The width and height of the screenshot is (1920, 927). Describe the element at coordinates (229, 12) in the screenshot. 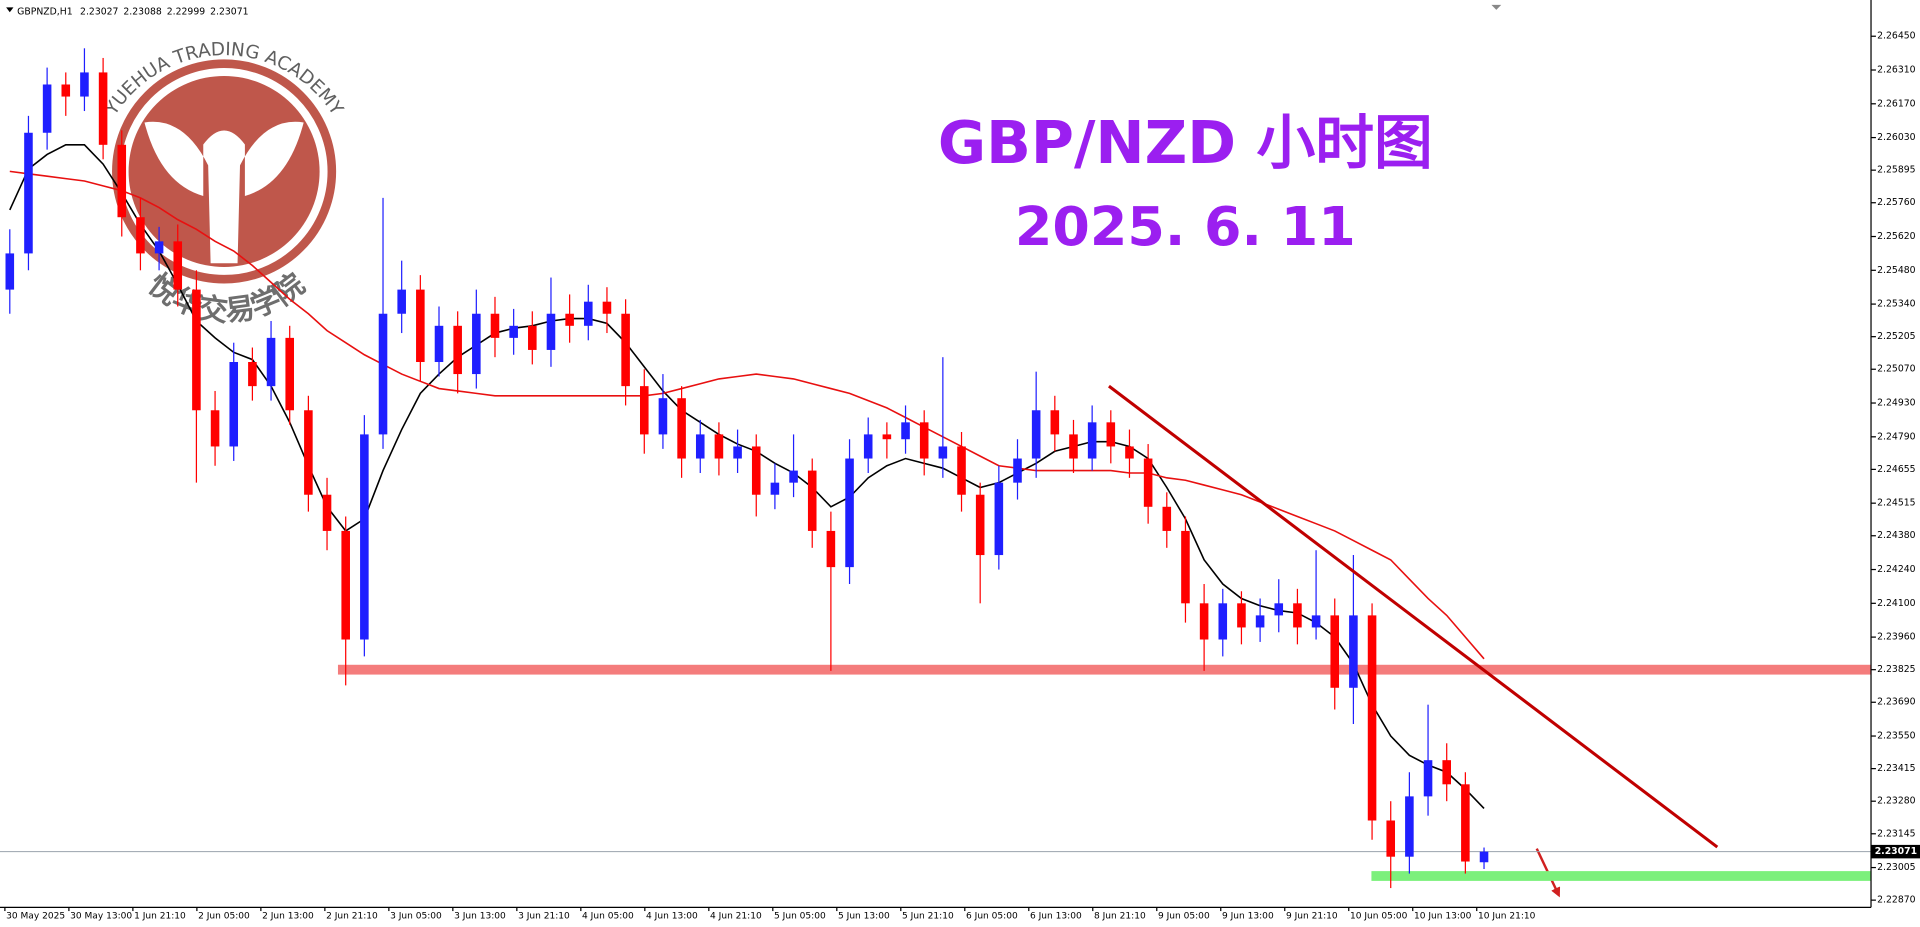

I see `header-close: 2.23071` at that location.